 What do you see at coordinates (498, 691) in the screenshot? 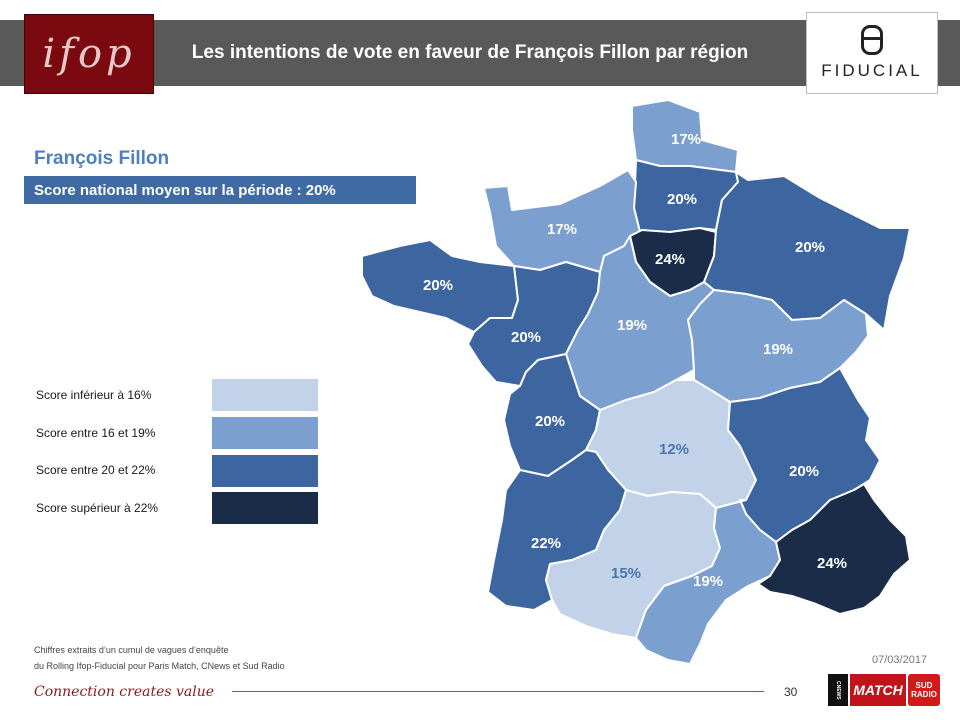
I see `footer-rule` at bounding box center [498, 691].